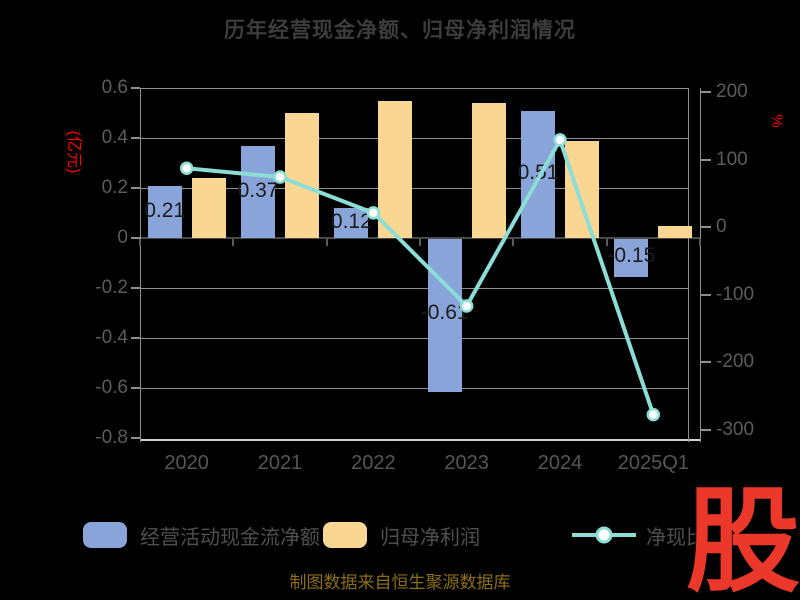 This screenshot has width=800, height=600. What do you see at coordinates (420, 440) in the screenshot?
I see `plot-bottom-border` at bounding box center [420, 440].